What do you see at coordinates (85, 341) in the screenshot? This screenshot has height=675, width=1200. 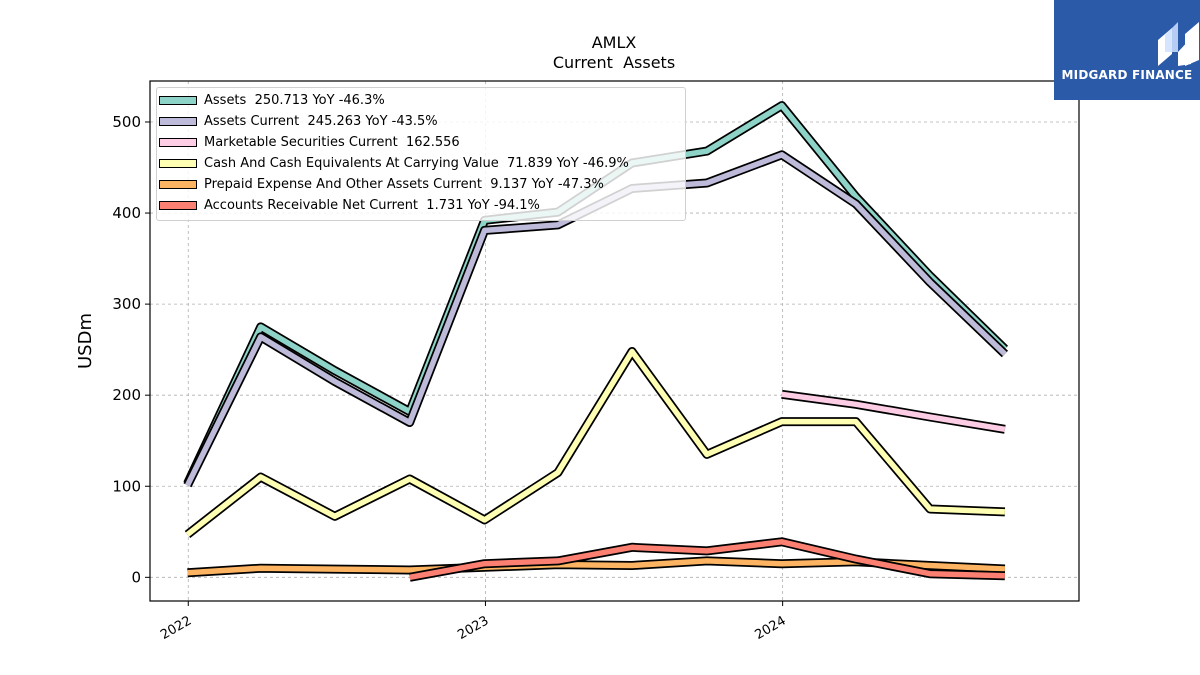 I see `y-axis-label: USDm` at bounding box center [85, 341].